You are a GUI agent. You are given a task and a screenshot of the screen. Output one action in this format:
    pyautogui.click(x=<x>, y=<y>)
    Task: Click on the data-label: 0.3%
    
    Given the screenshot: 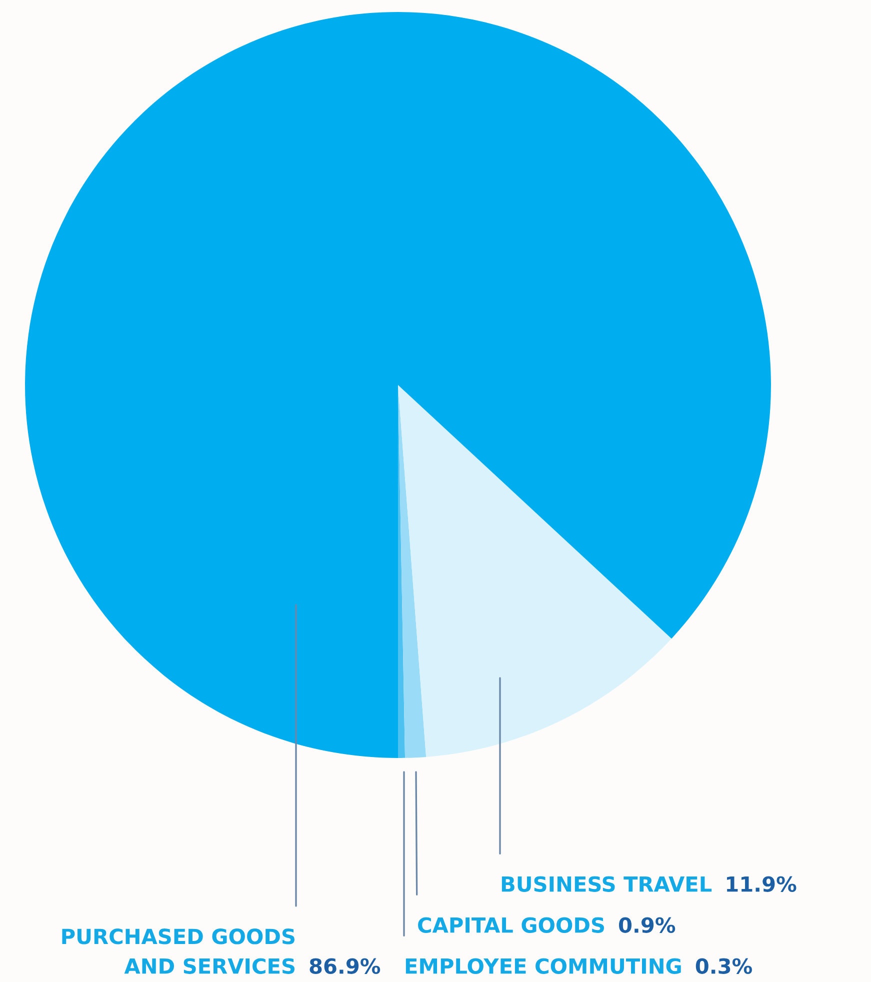 What is the action you would take?
    pyautogui.click(x=724, y=966)
    